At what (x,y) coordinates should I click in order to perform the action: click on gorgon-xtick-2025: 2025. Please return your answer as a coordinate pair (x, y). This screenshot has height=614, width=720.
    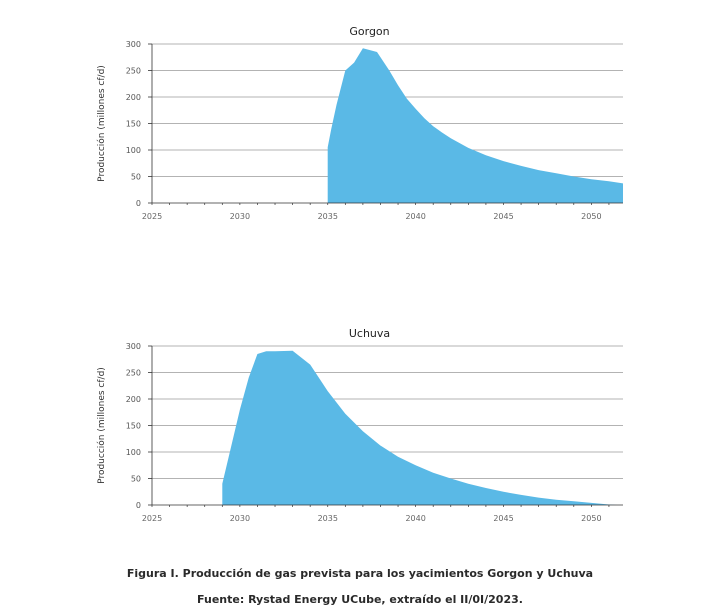
    Looking at the image, I should click on (152, 216).